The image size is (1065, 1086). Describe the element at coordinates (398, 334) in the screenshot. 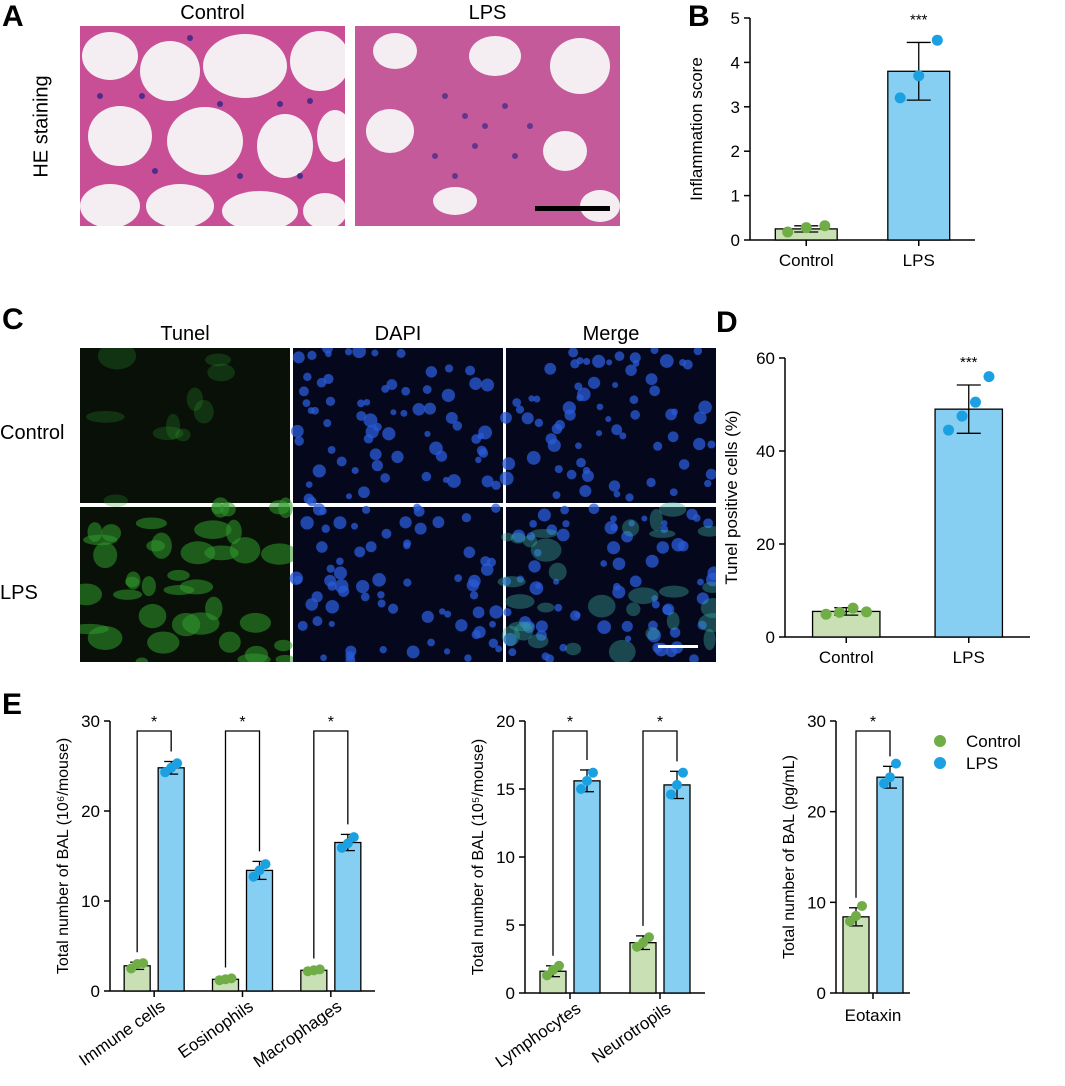

I see `dapi-col-title: DAPI` at that location.